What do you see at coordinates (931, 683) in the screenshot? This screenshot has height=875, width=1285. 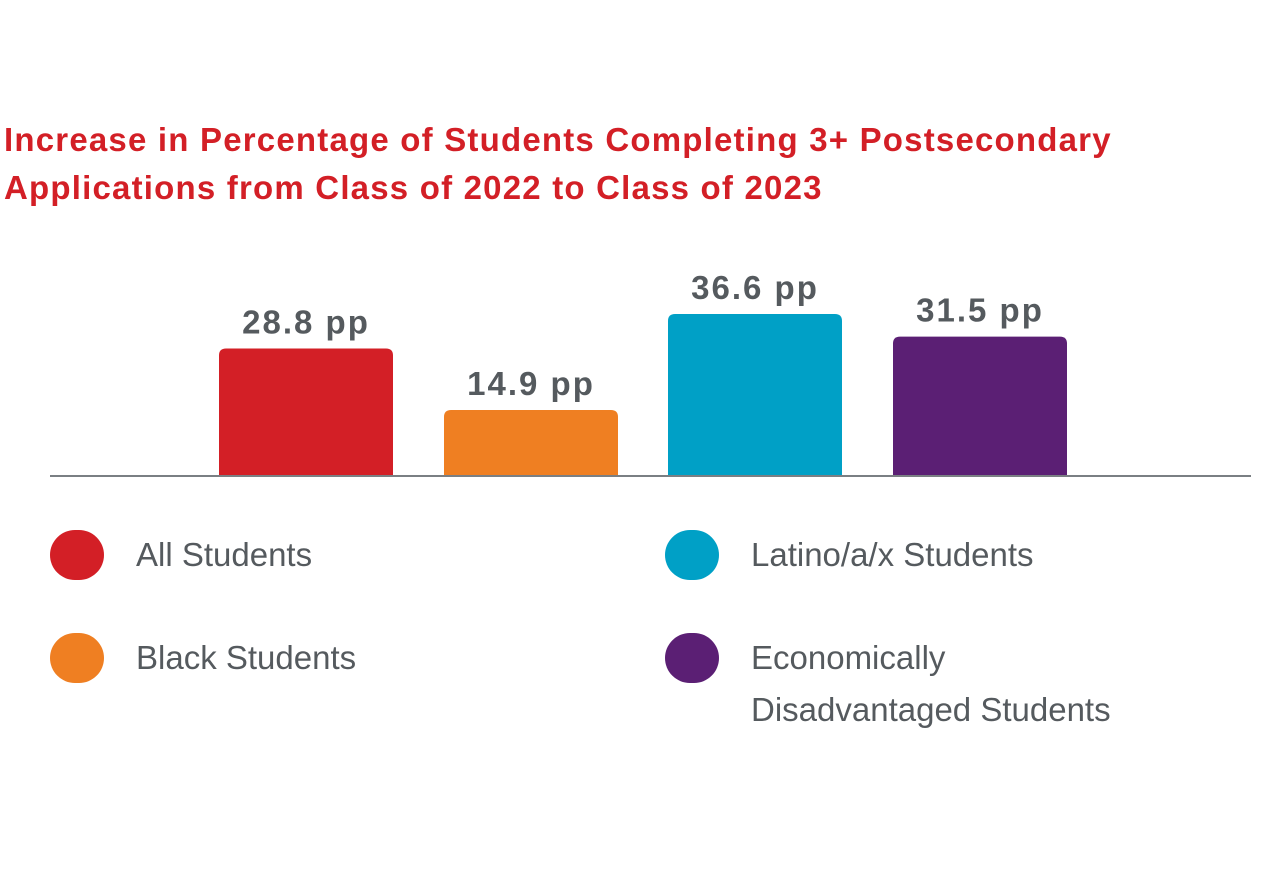 I see `legend-label-econ-disadvantaged-students: Economically Disadvantaged Students` at bounding box center [931, 683].